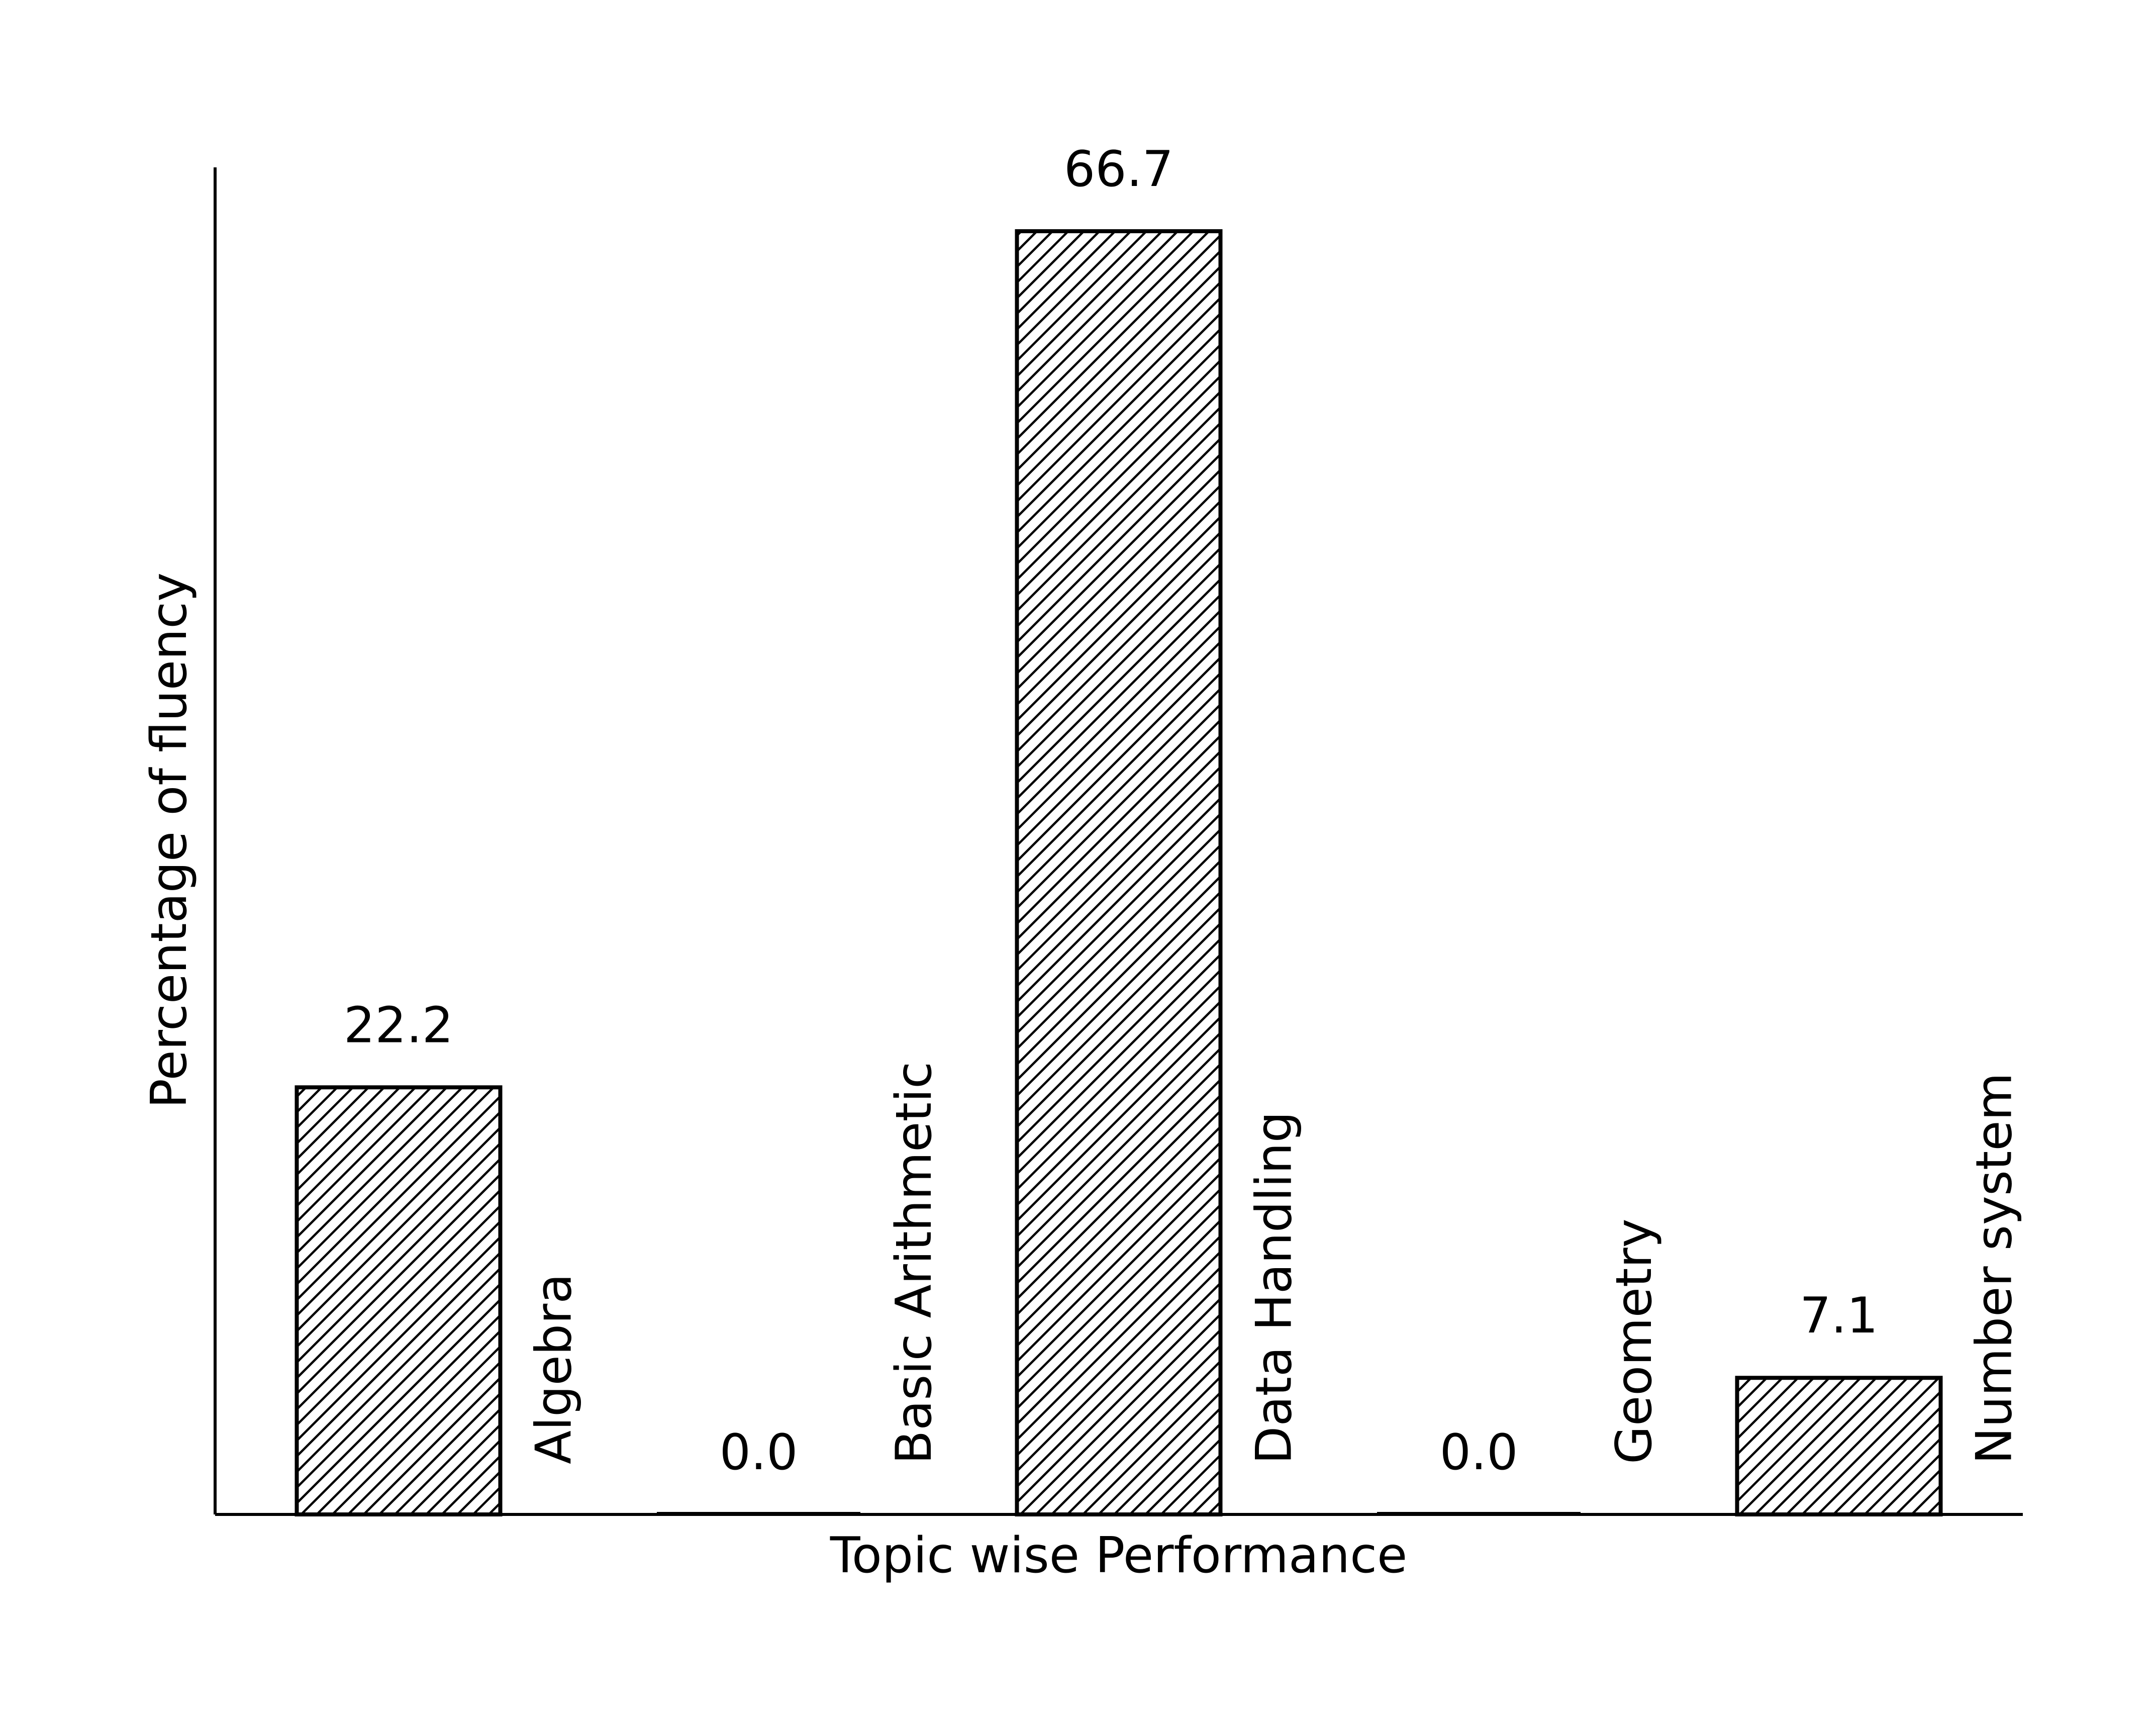  I want to click on value-label-2: 66.7, so click(1118, 169).